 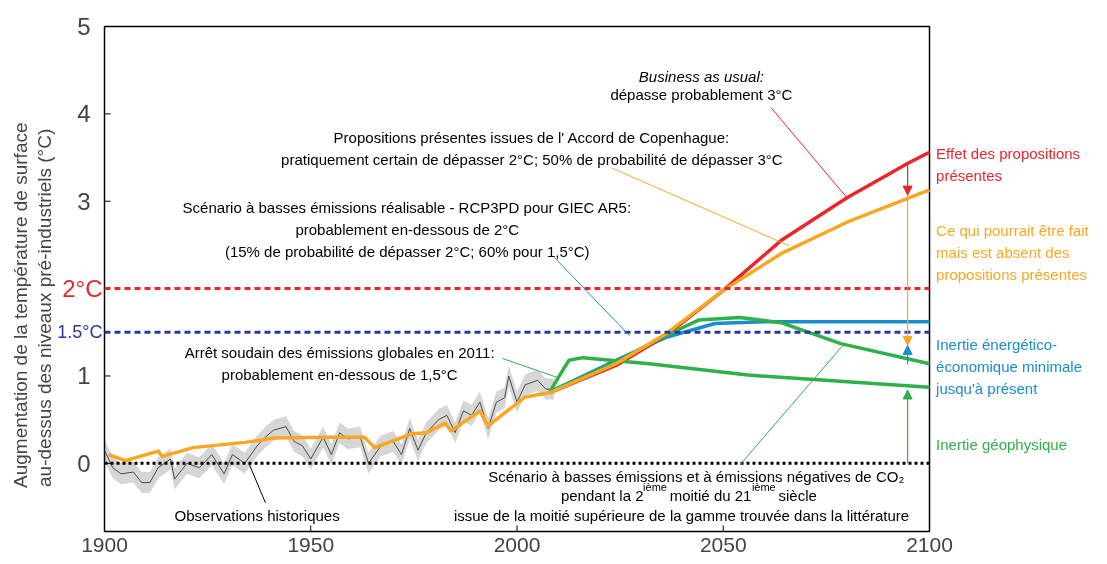 What do you see at coordinates (32, 305) in the screenshot?
I see `y-axis-title: Augmentation de la température de surface au-dessus des niveaux pré-industriels (°C)` at bounding box center [32, 305].